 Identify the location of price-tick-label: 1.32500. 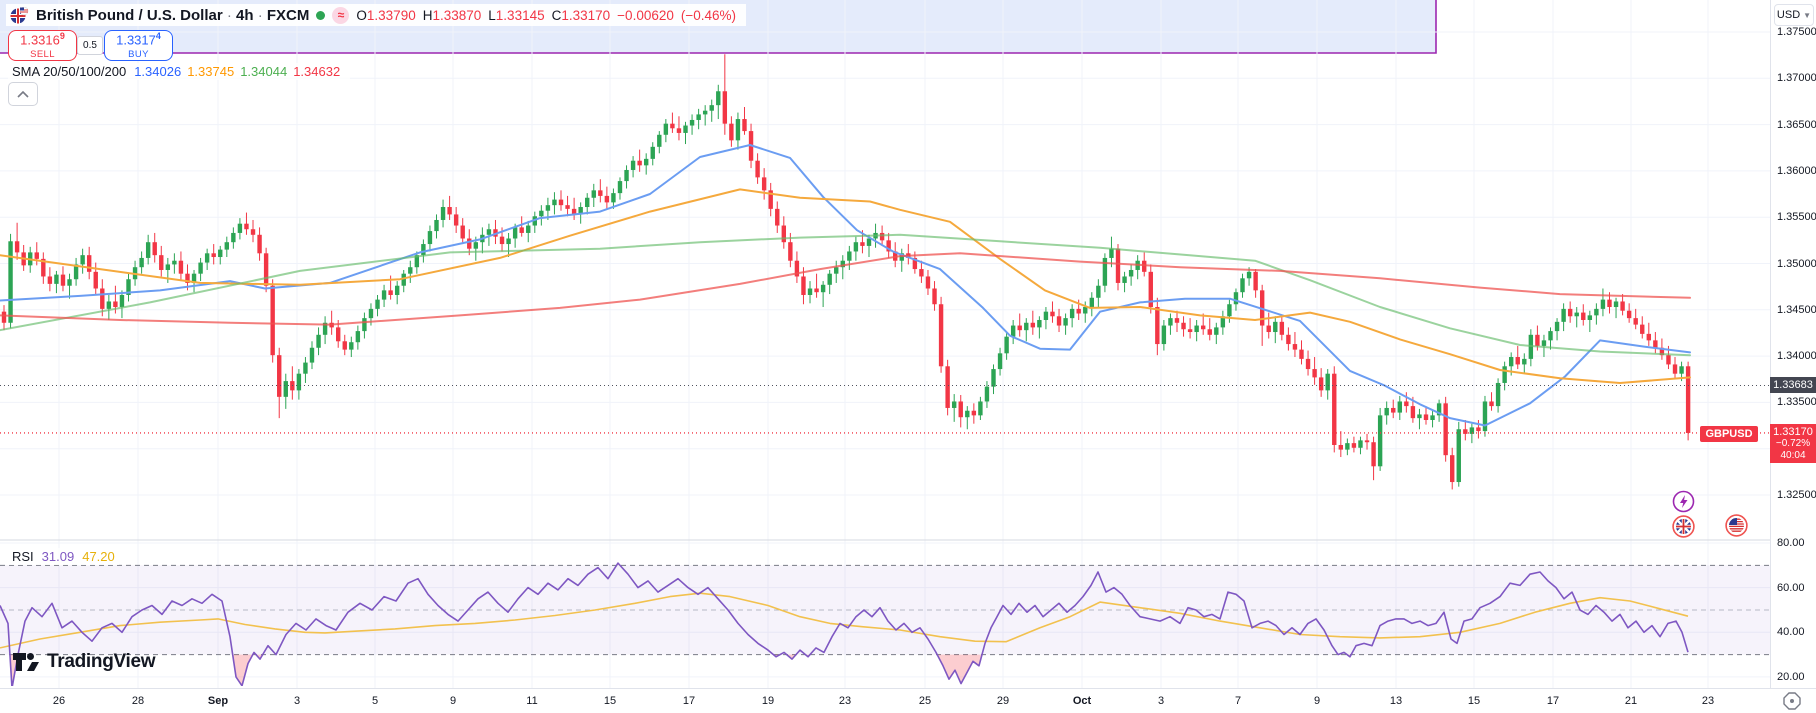
(1796, 495).